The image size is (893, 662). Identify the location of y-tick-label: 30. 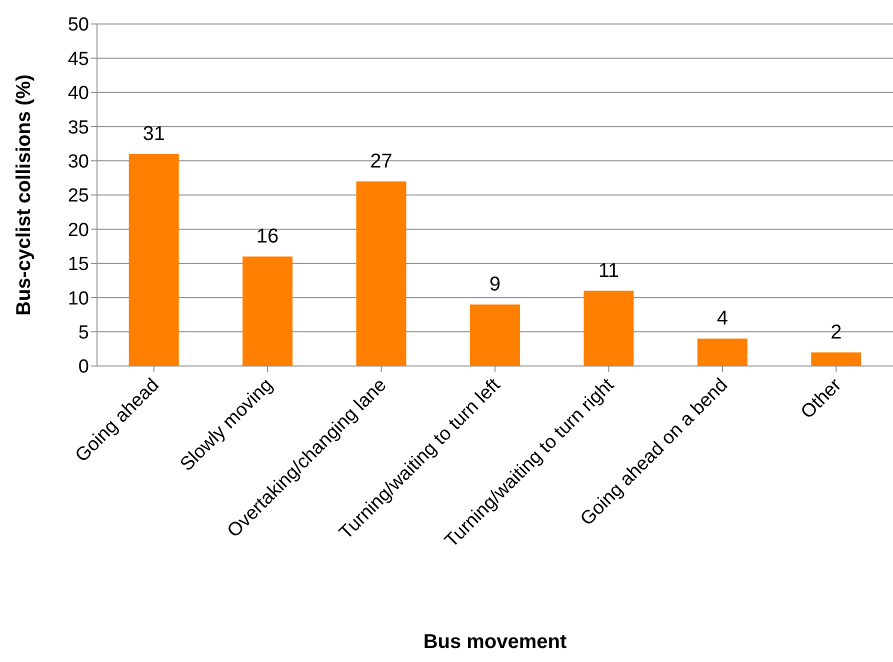
(78, 162).